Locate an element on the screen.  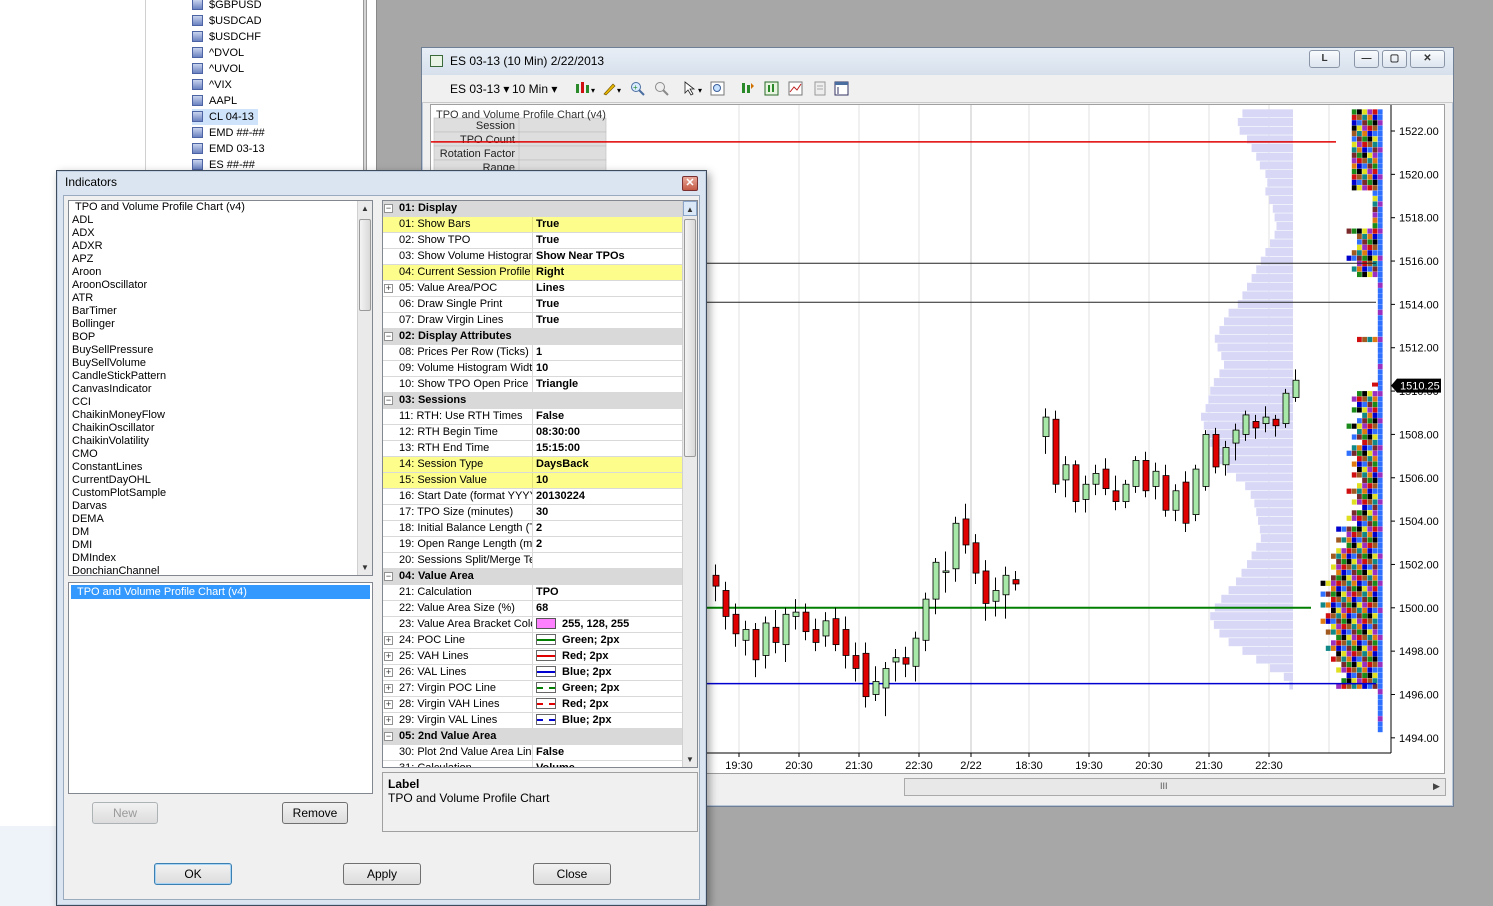
property-value: 30 is located at coordinates (542, 512).